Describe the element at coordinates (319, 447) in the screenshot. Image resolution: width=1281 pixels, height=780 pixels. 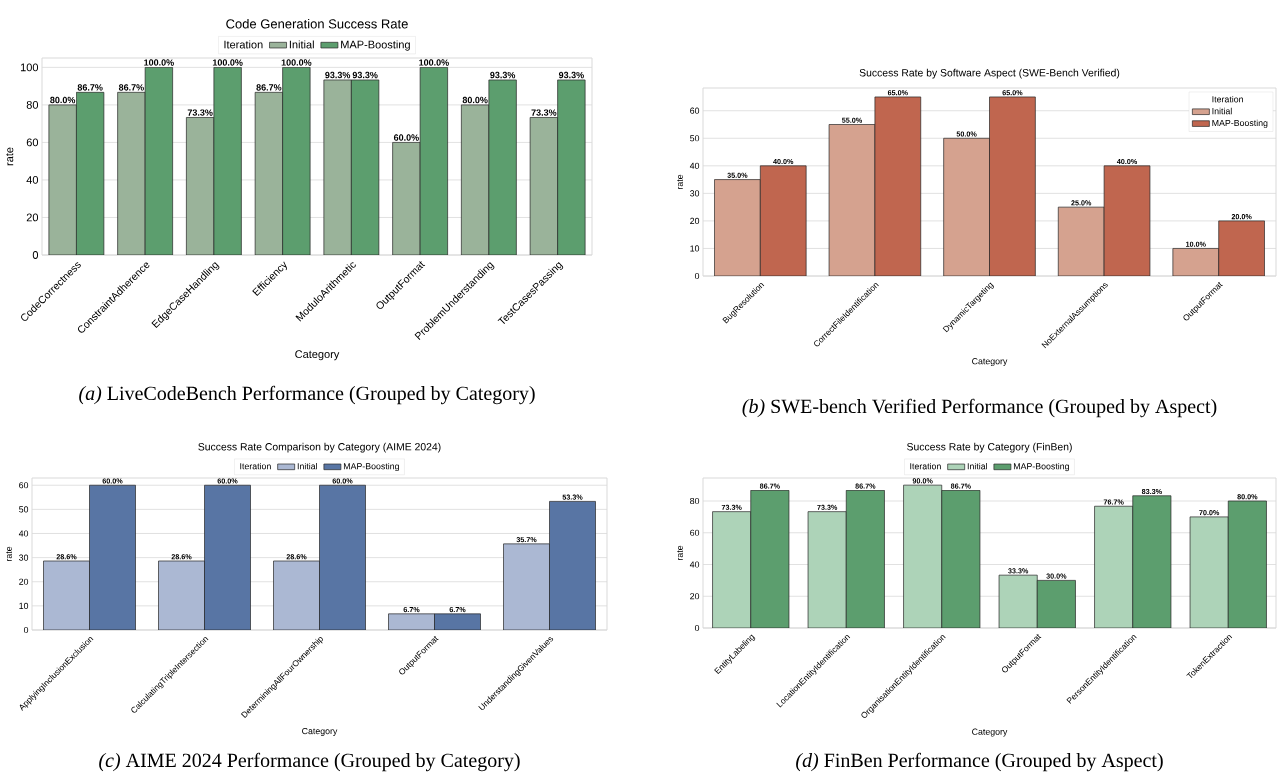
I see `chart-title: Success Rate Comparison by Category (AIME 2024)` at that location.